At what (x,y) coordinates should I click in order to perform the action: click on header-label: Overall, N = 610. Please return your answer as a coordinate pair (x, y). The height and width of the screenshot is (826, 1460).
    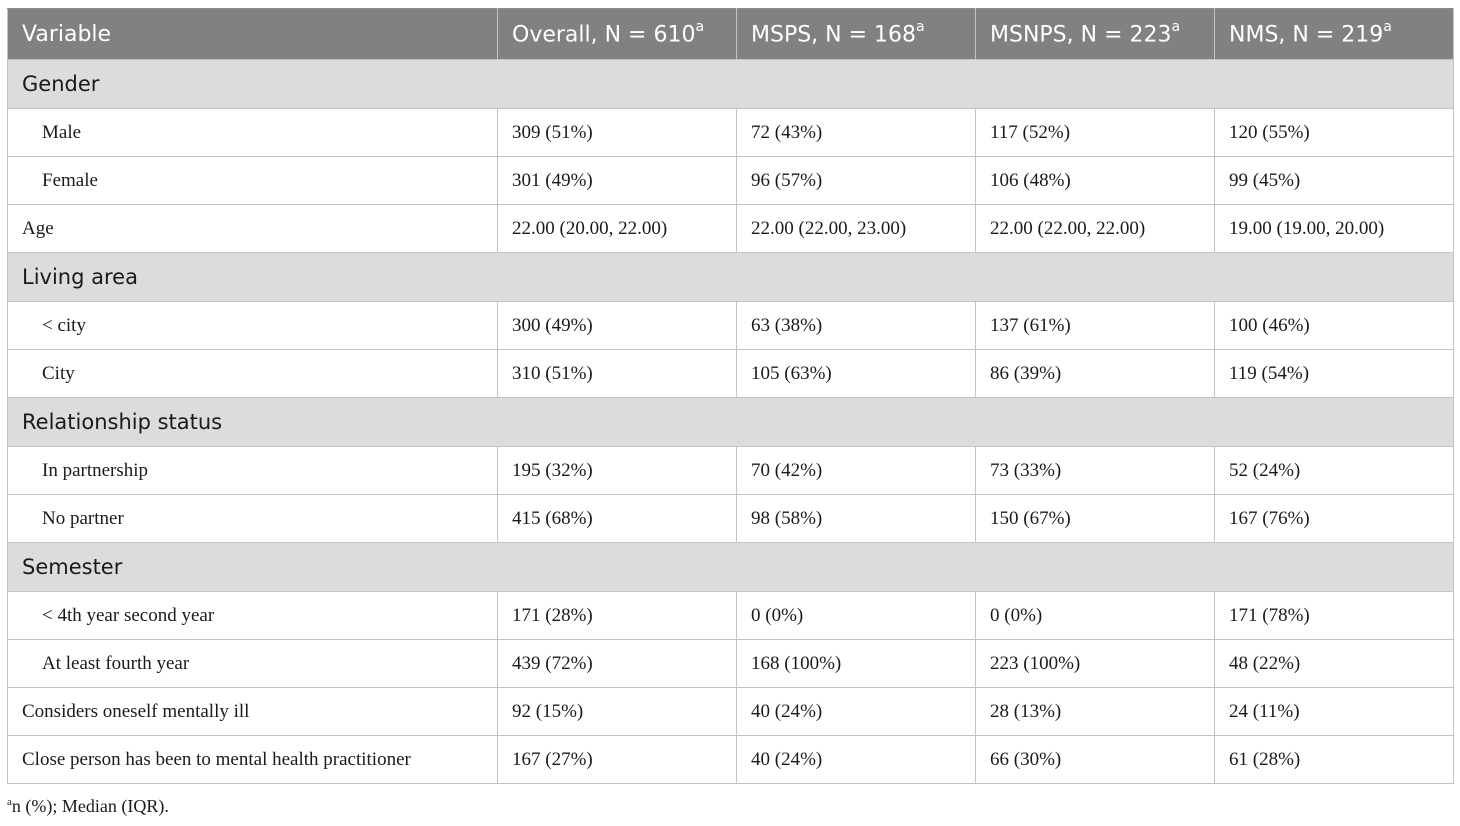
    Looking at the image, I should click on (604, 35).